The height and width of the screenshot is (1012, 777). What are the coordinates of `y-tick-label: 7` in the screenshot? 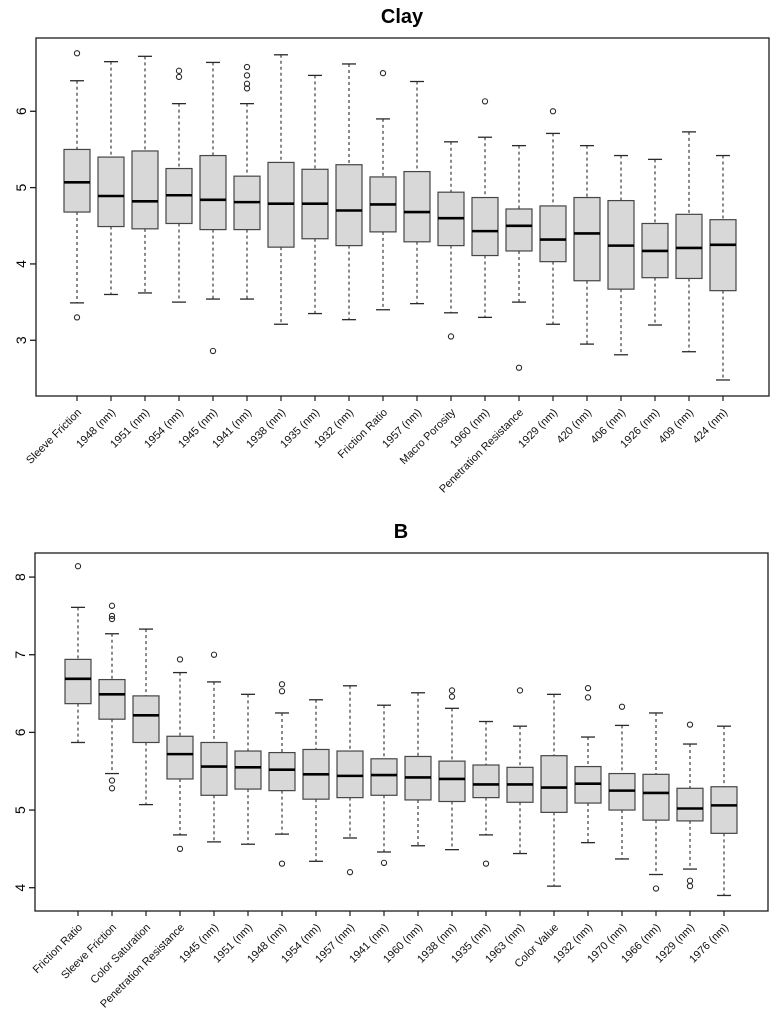 It's located at (20, 655).